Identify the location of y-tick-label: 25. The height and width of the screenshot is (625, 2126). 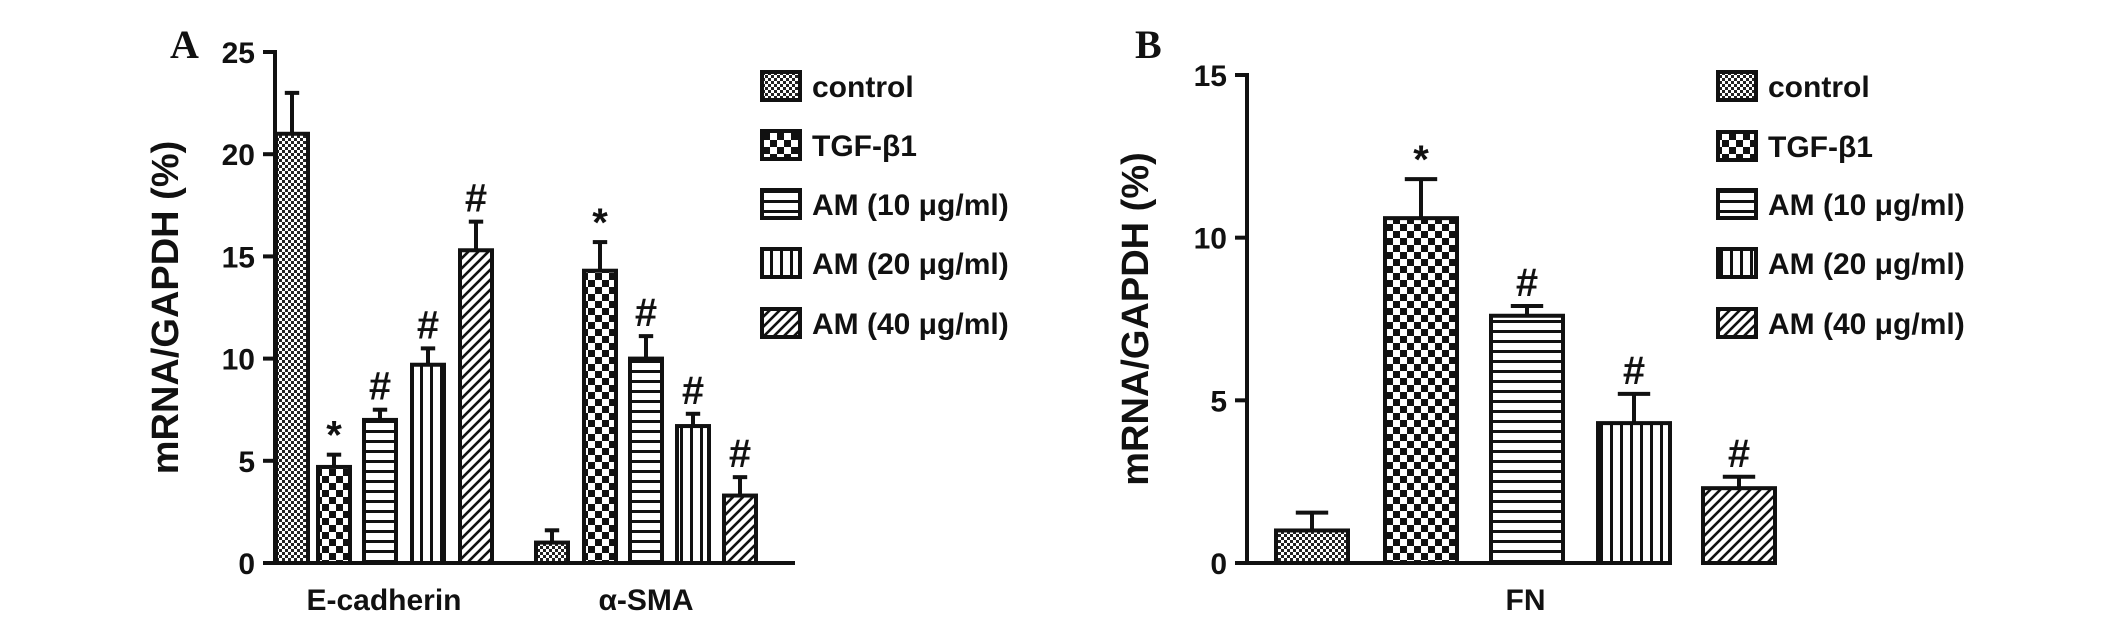
(238, 53).